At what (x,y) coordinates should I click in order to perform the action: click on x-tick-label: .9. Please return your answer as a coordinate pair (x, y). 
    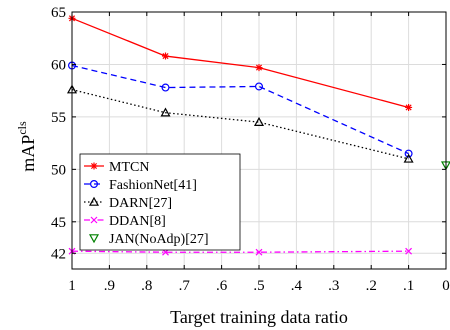
    Looking at the image, I should click on (109, 286).